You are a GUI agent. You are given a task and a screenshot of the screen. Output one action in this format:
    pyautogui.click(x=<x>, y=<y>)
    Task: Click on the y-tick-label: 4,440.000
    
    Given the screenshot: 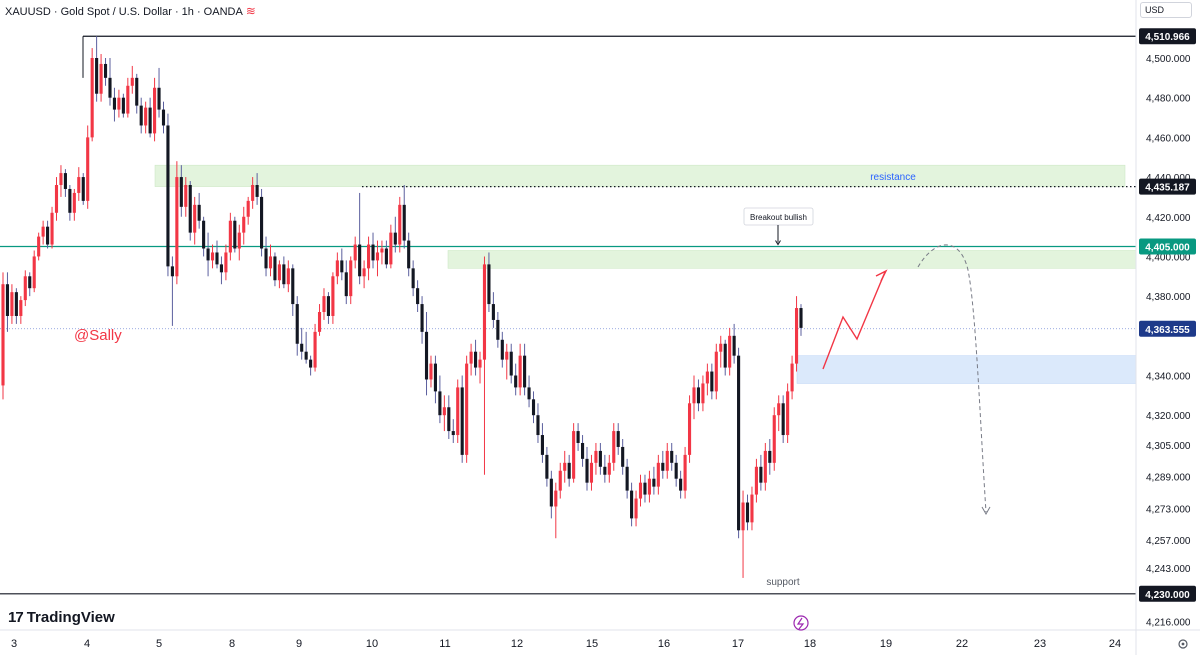 What is the action you would take?
    pyautogui.click(x=1168, y=178)
    